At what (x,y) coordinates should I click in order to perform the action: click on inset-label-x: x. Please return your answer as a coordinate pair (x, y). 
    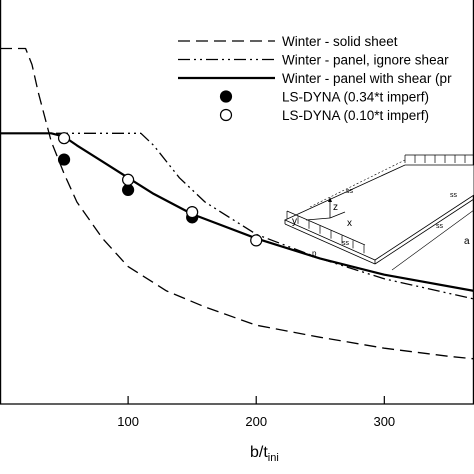
    Looking at the image, I should click on (349, 223).